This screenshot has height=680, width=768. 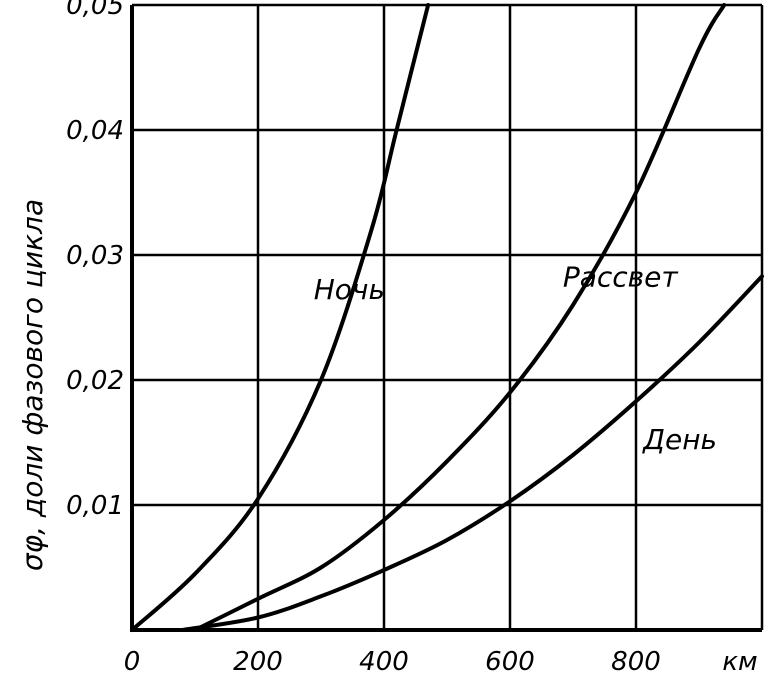 What do you see at coordinates (95, 10) in the screenshot?
I see `y-tick-label: 0,05` at bounding box center [95, 10].